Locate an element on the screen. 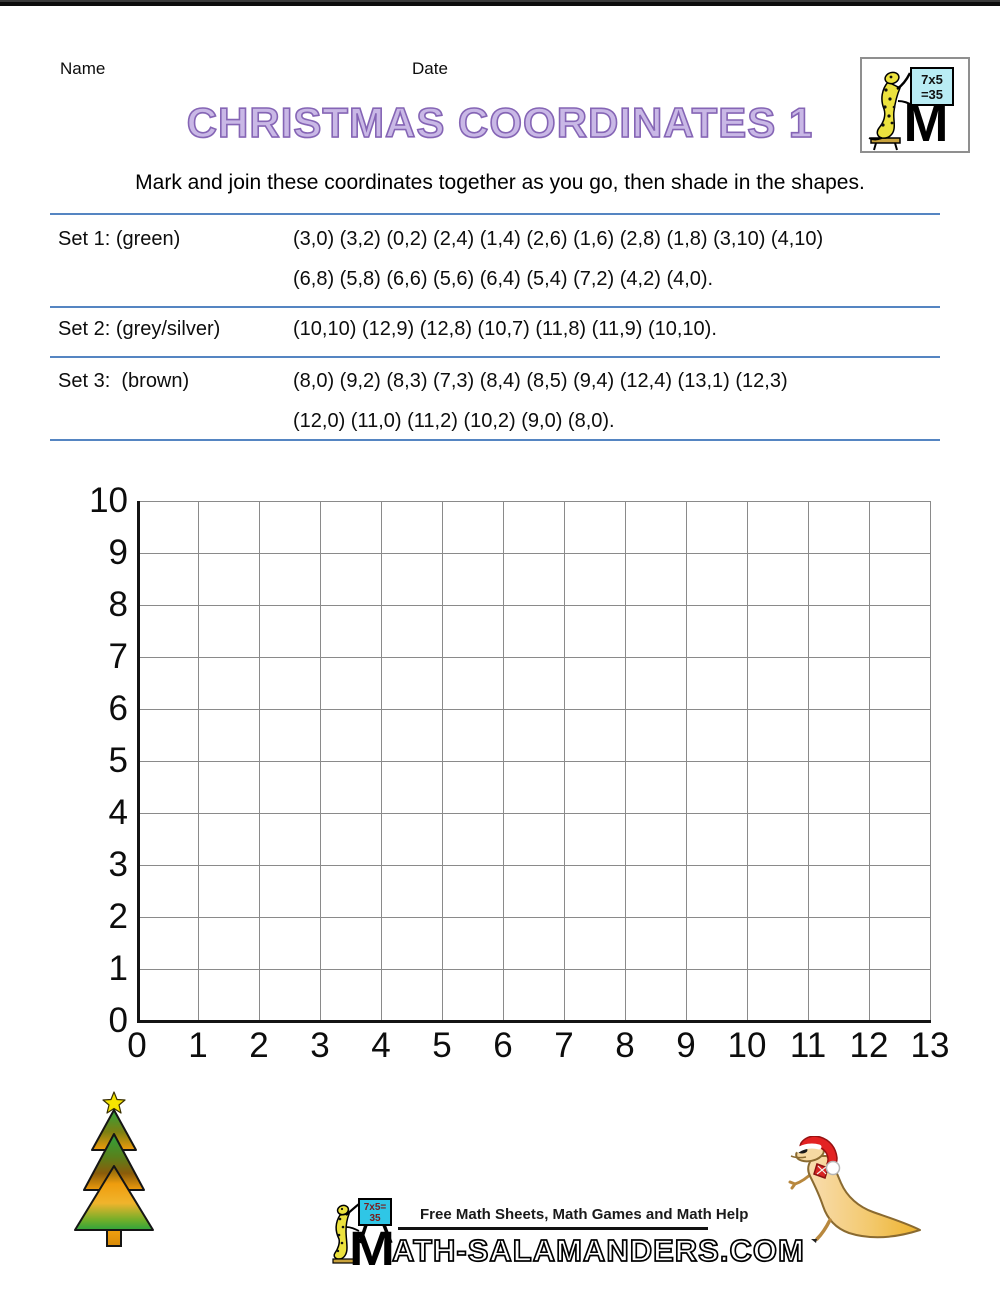  x-tick-label: 1 is located at coordinates (198, 1045).